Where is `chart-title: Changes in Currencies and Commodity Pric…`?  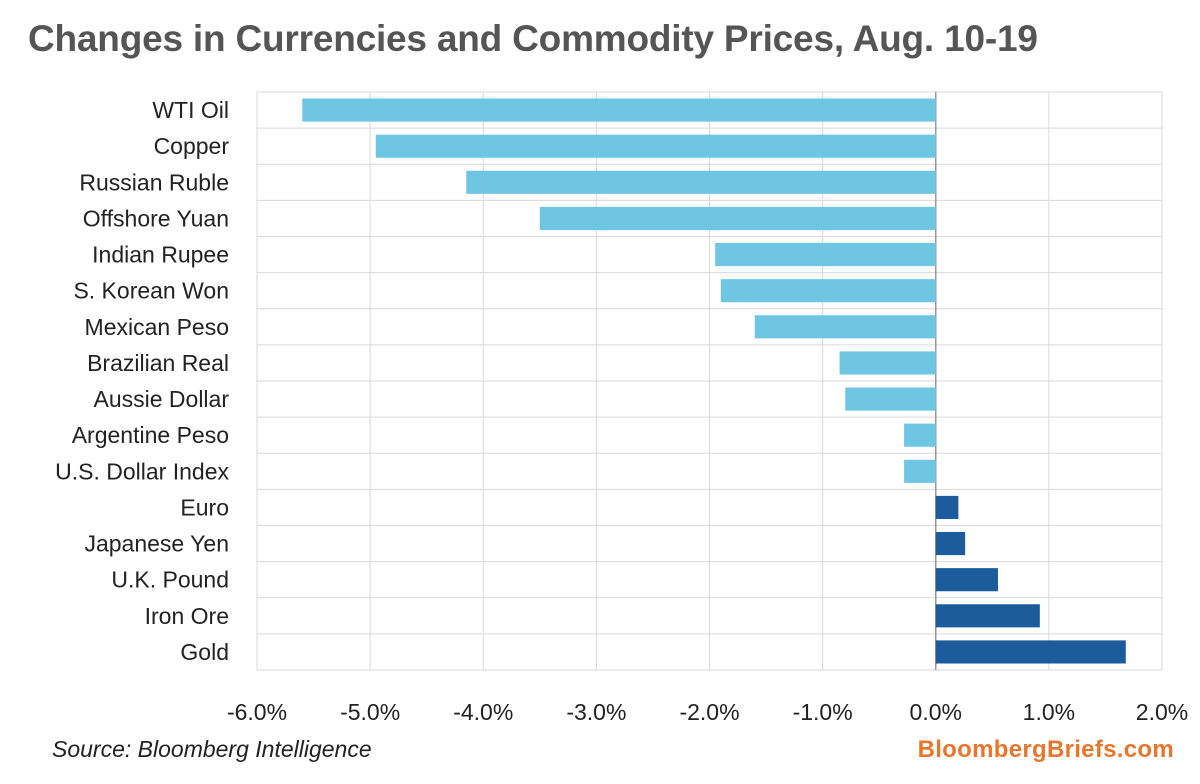 chart-title: Changes in Currencies and Commodity Pric… is located at coordinates (533, 38).